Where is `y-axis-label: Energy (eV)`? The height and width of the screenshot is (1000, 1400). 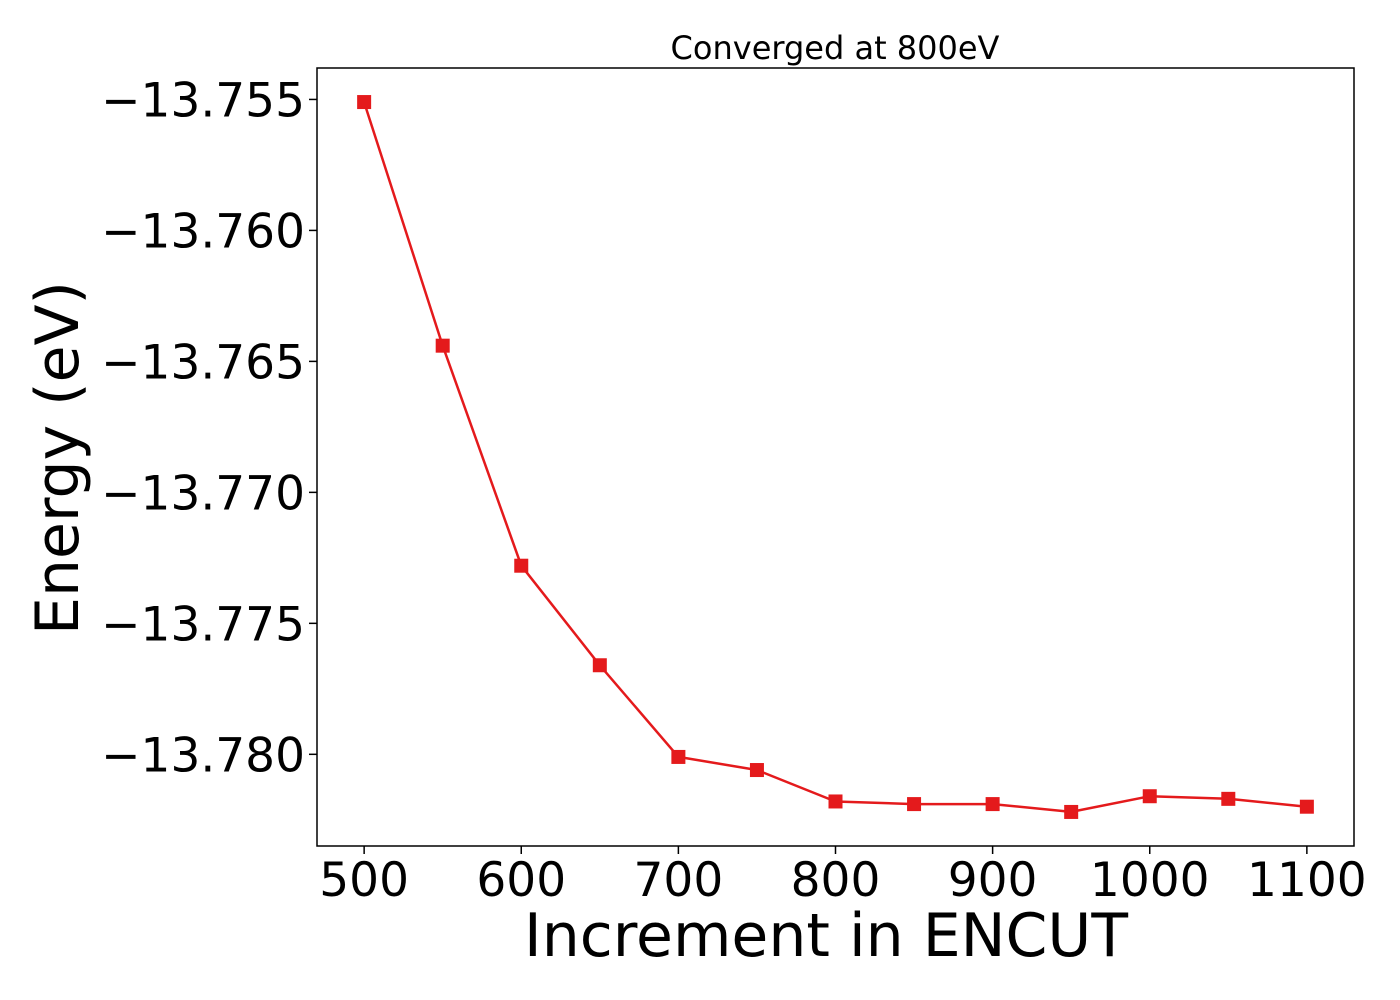
y-axis-label: Energy (eV) is located at coordinates (58, 458).